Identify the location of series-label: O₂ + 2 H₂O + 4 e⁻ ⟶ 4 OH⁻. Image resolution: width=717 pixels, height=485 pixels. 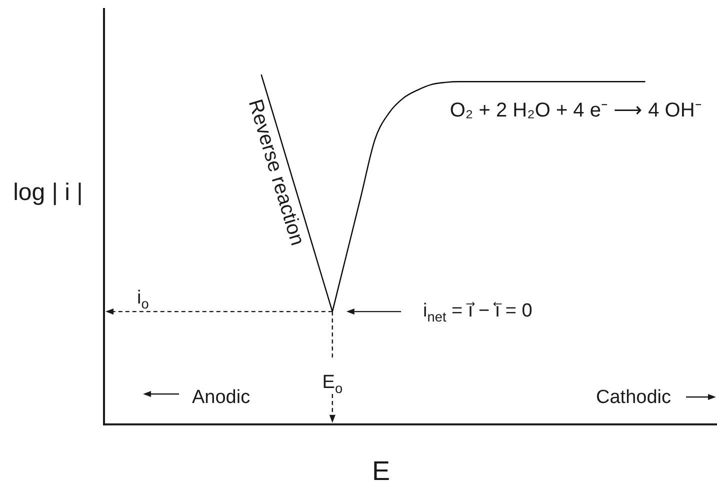
(576, 111).